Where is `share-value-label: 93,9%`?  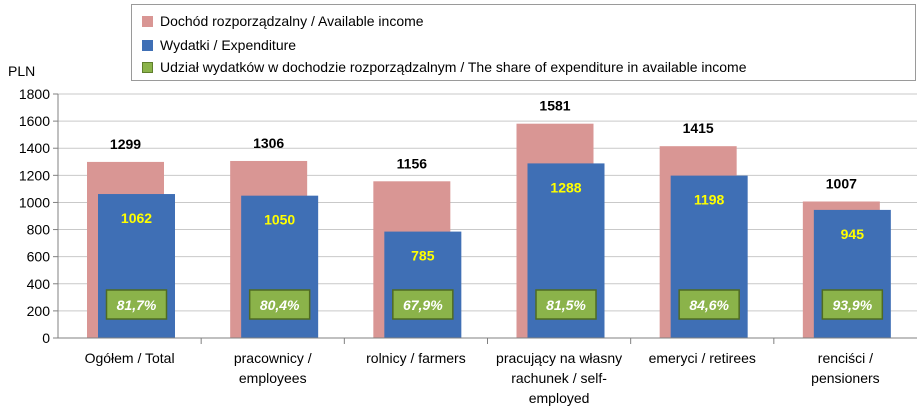
share-value-label: 93,9% is located at coordinates (852, 305).